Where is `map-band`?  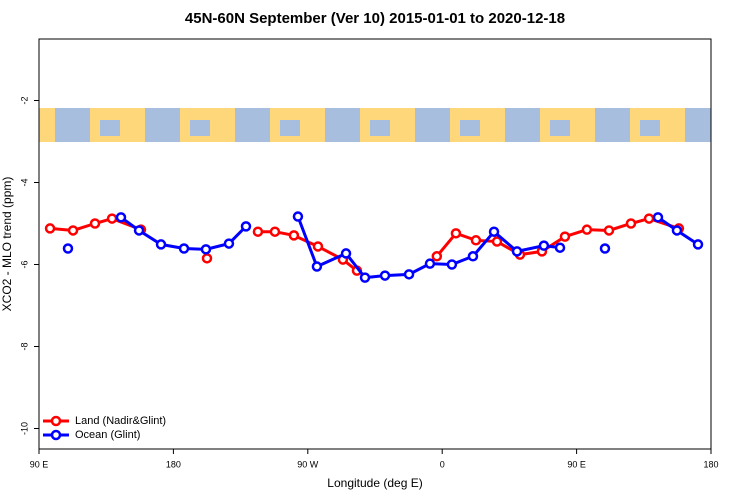
map-band is located at coordinates (375, 125).